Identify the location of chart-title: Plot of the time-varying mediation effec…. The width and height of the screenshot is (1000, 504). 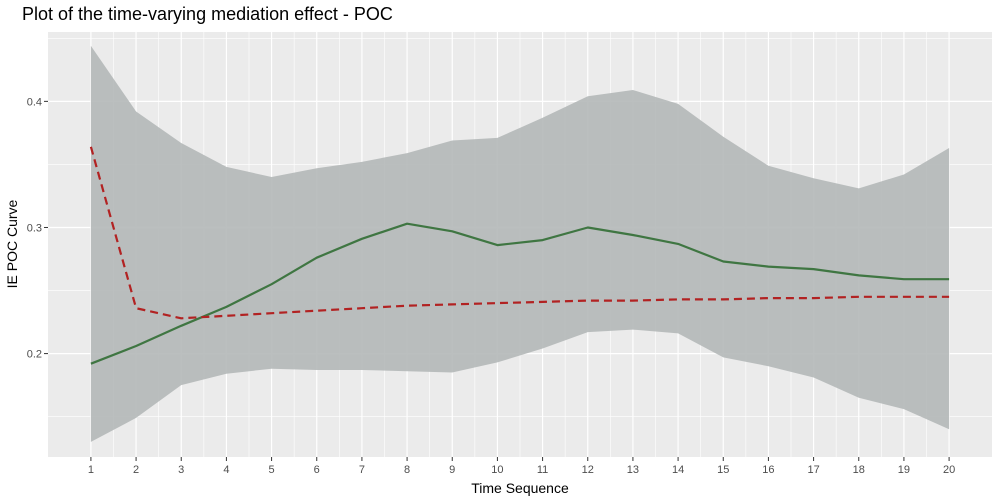
(207, 14).